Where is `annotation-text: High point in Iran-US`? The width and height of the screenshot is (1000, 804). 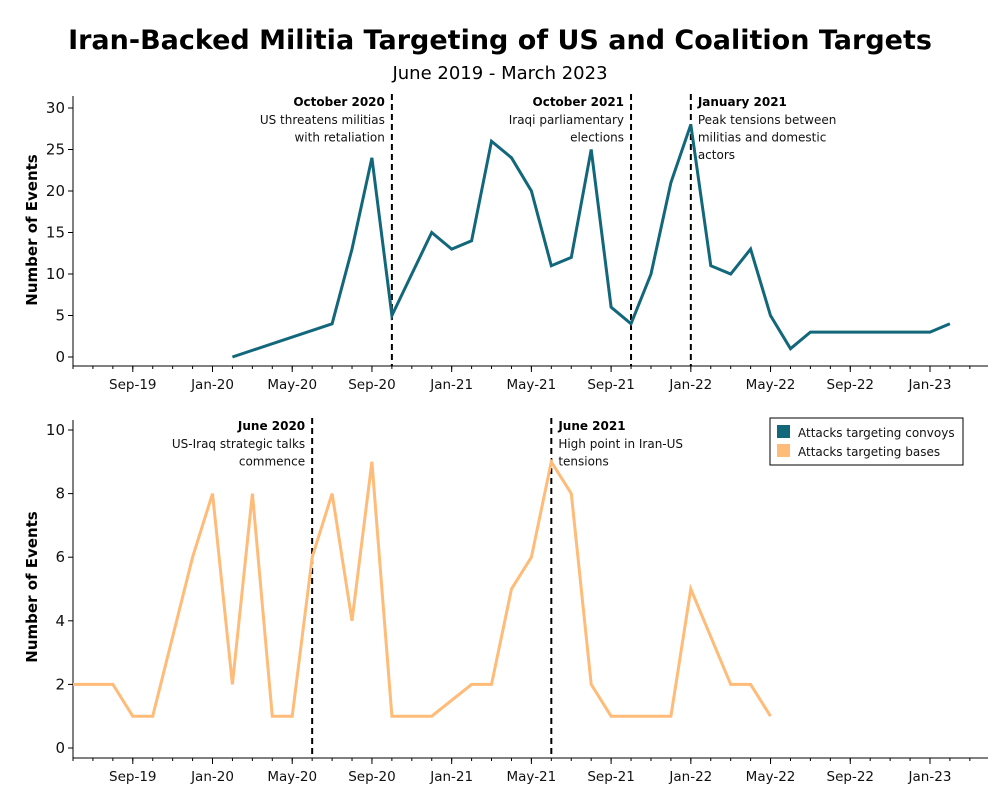 annotation-text: High point in Iran-US is located at coordinates (620, 444).